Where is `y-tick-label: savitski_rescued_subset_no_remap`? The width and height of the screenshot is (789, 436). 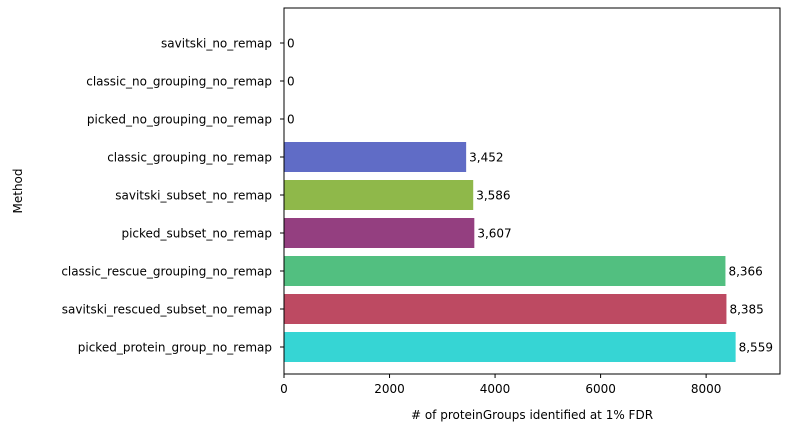 y-tick-label: savitski_rescued_subset_no_remap is located at coordinates (167, 310).